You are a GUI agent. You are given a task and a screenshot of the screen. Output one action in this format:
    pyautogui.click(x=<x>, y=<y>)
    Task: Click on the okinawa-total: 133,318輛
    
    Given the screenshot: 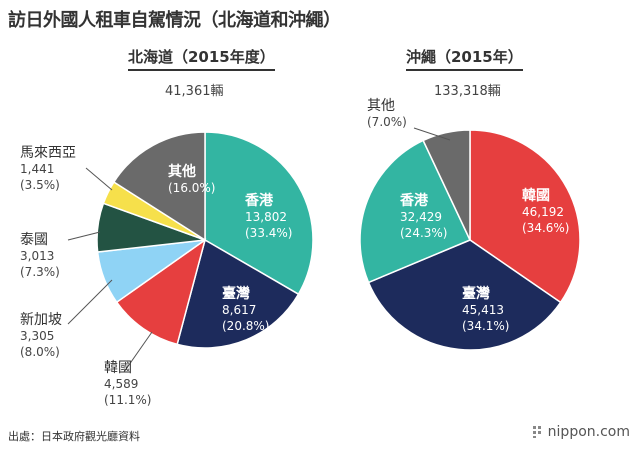 What is the action you would take?
    pyautogui.click(x=467, y=91)
    